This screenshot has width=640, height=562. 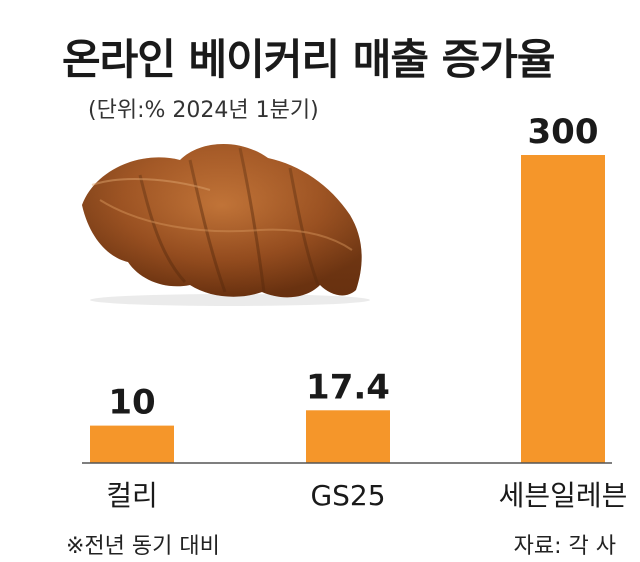 I want to click on category-label-3: 세븐일레븐, so click(x=563, y=495).